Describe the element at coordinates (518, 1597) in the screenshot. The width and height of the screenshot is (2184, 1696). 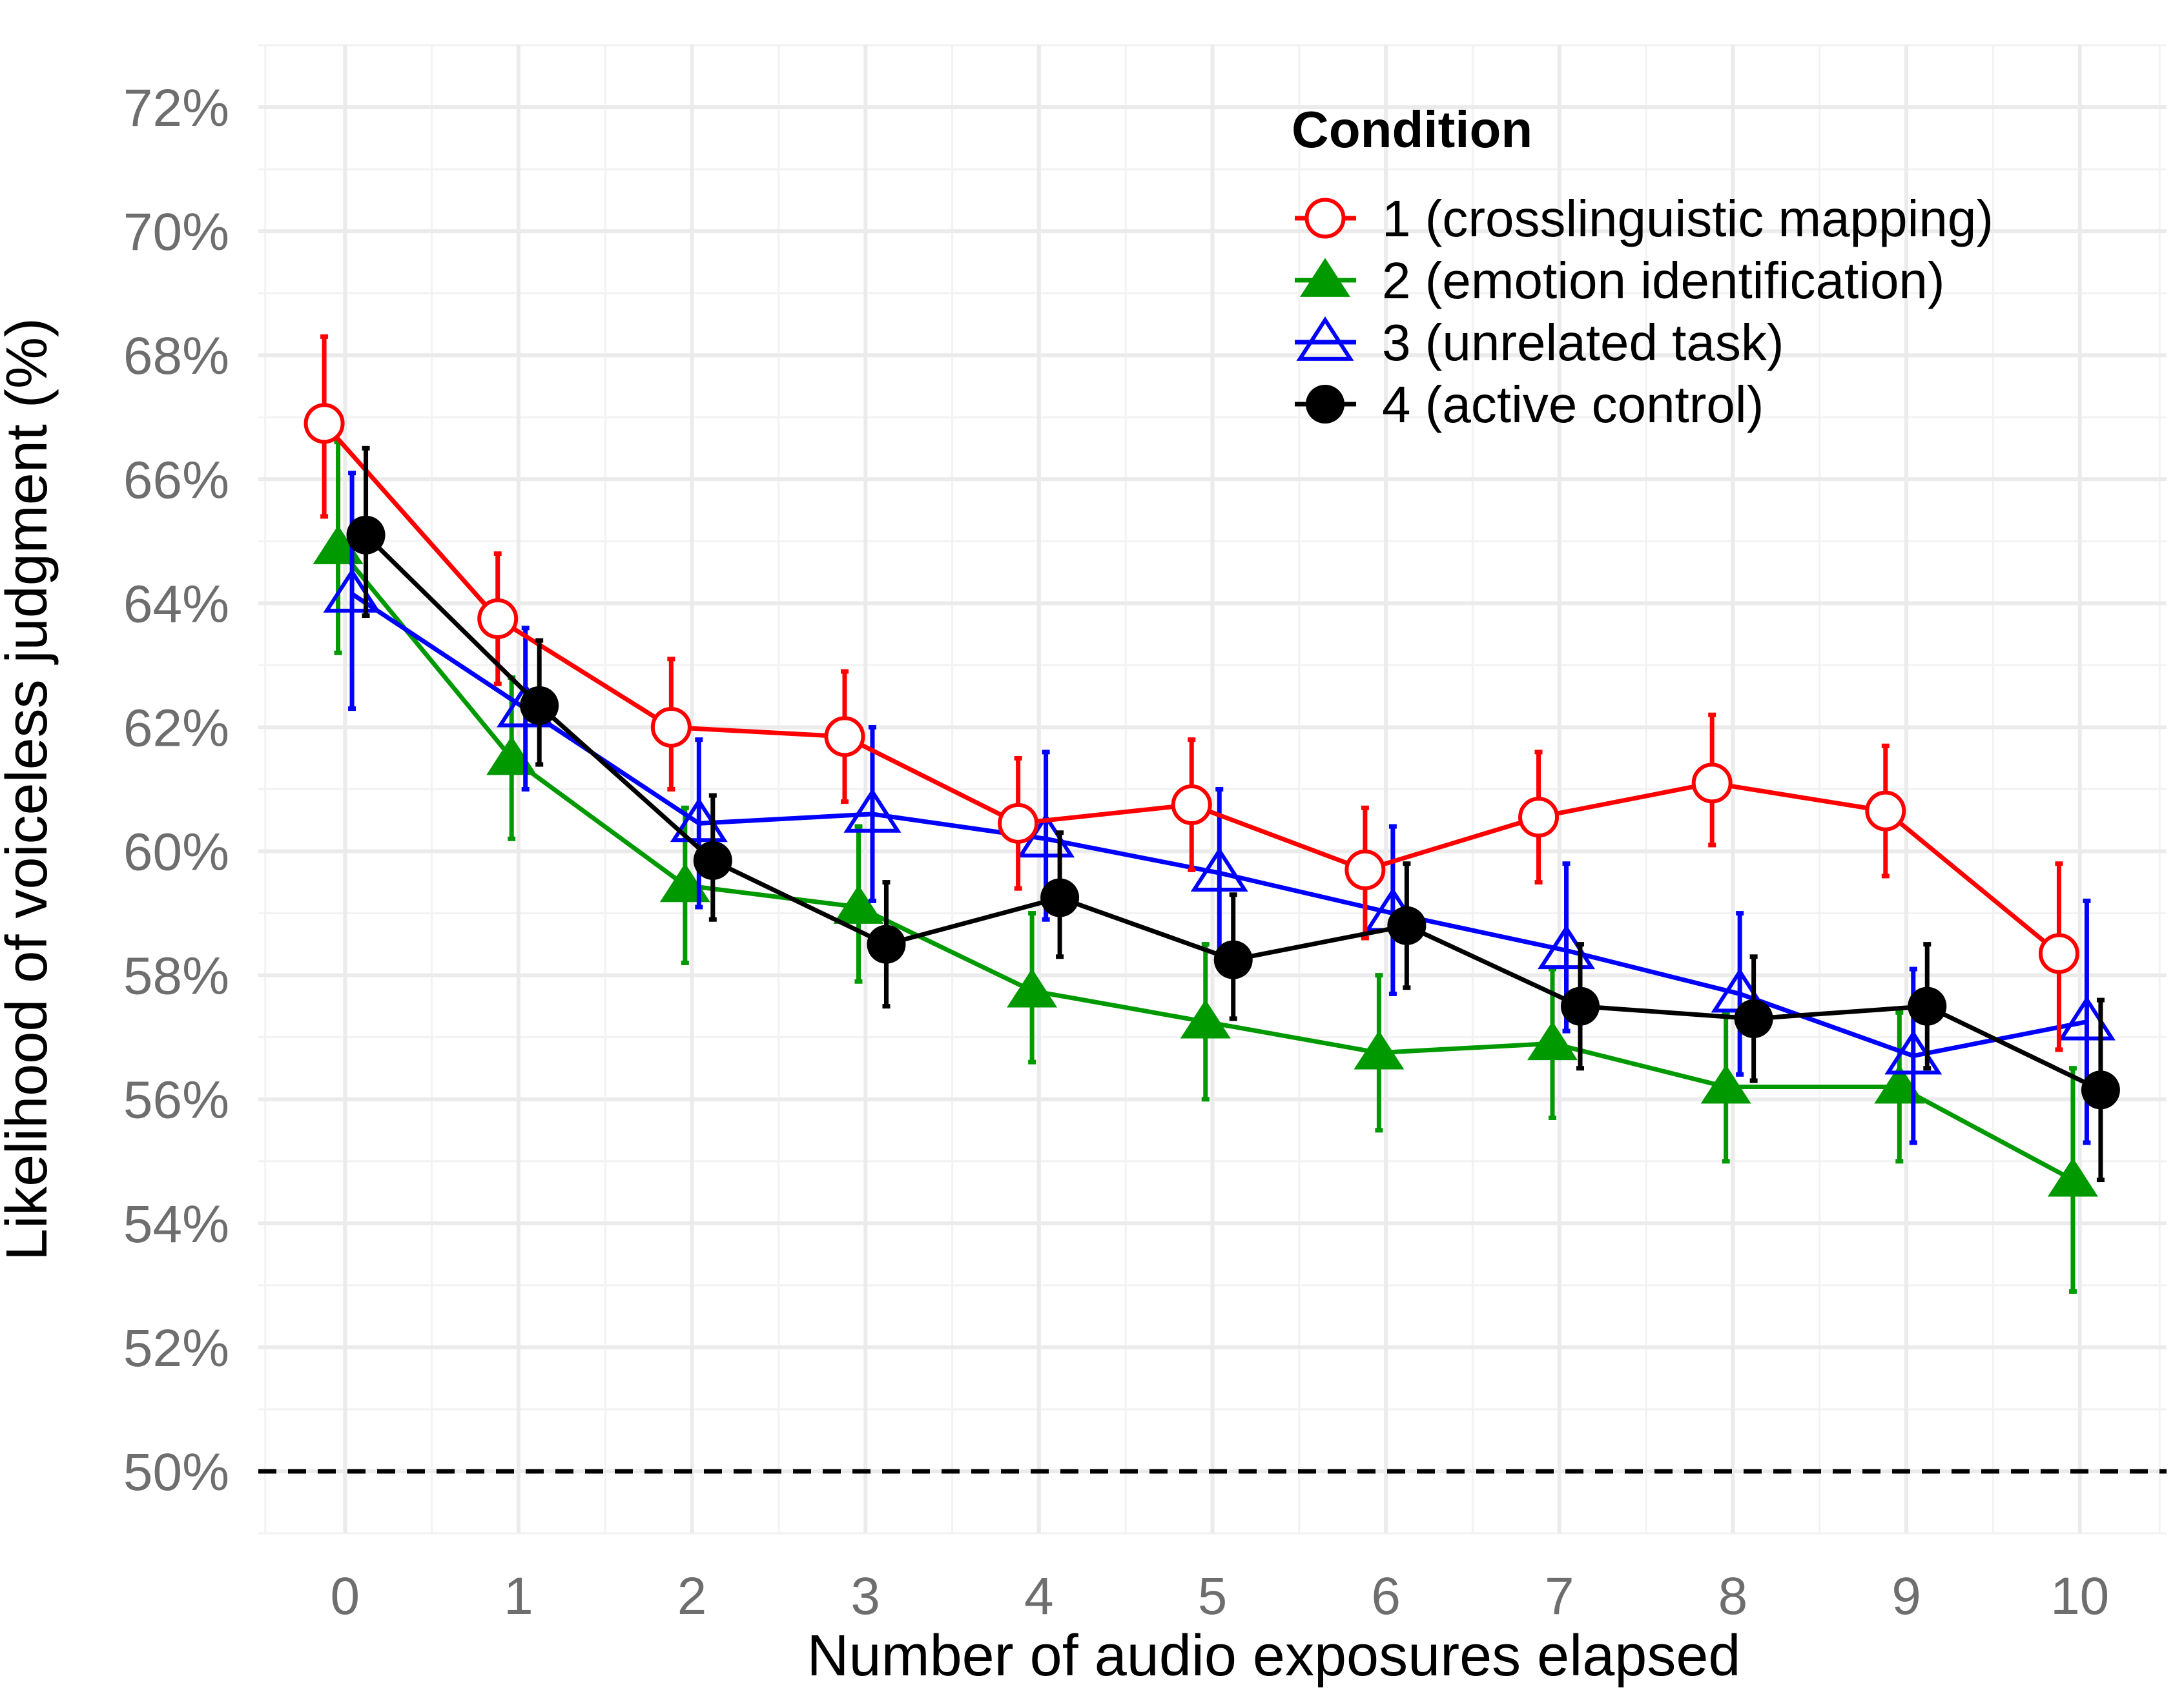
I see `x-tick-label: 1` at that location.